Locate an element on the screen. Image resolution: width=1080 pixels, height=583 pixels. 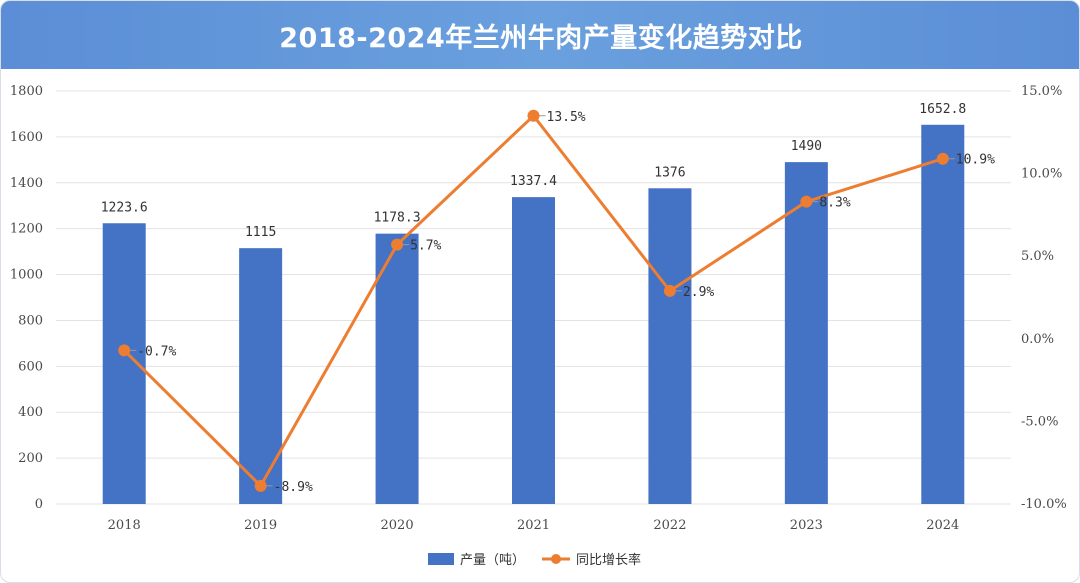
y-left-tick-label: 1600 is located at coordinates (26, 137).